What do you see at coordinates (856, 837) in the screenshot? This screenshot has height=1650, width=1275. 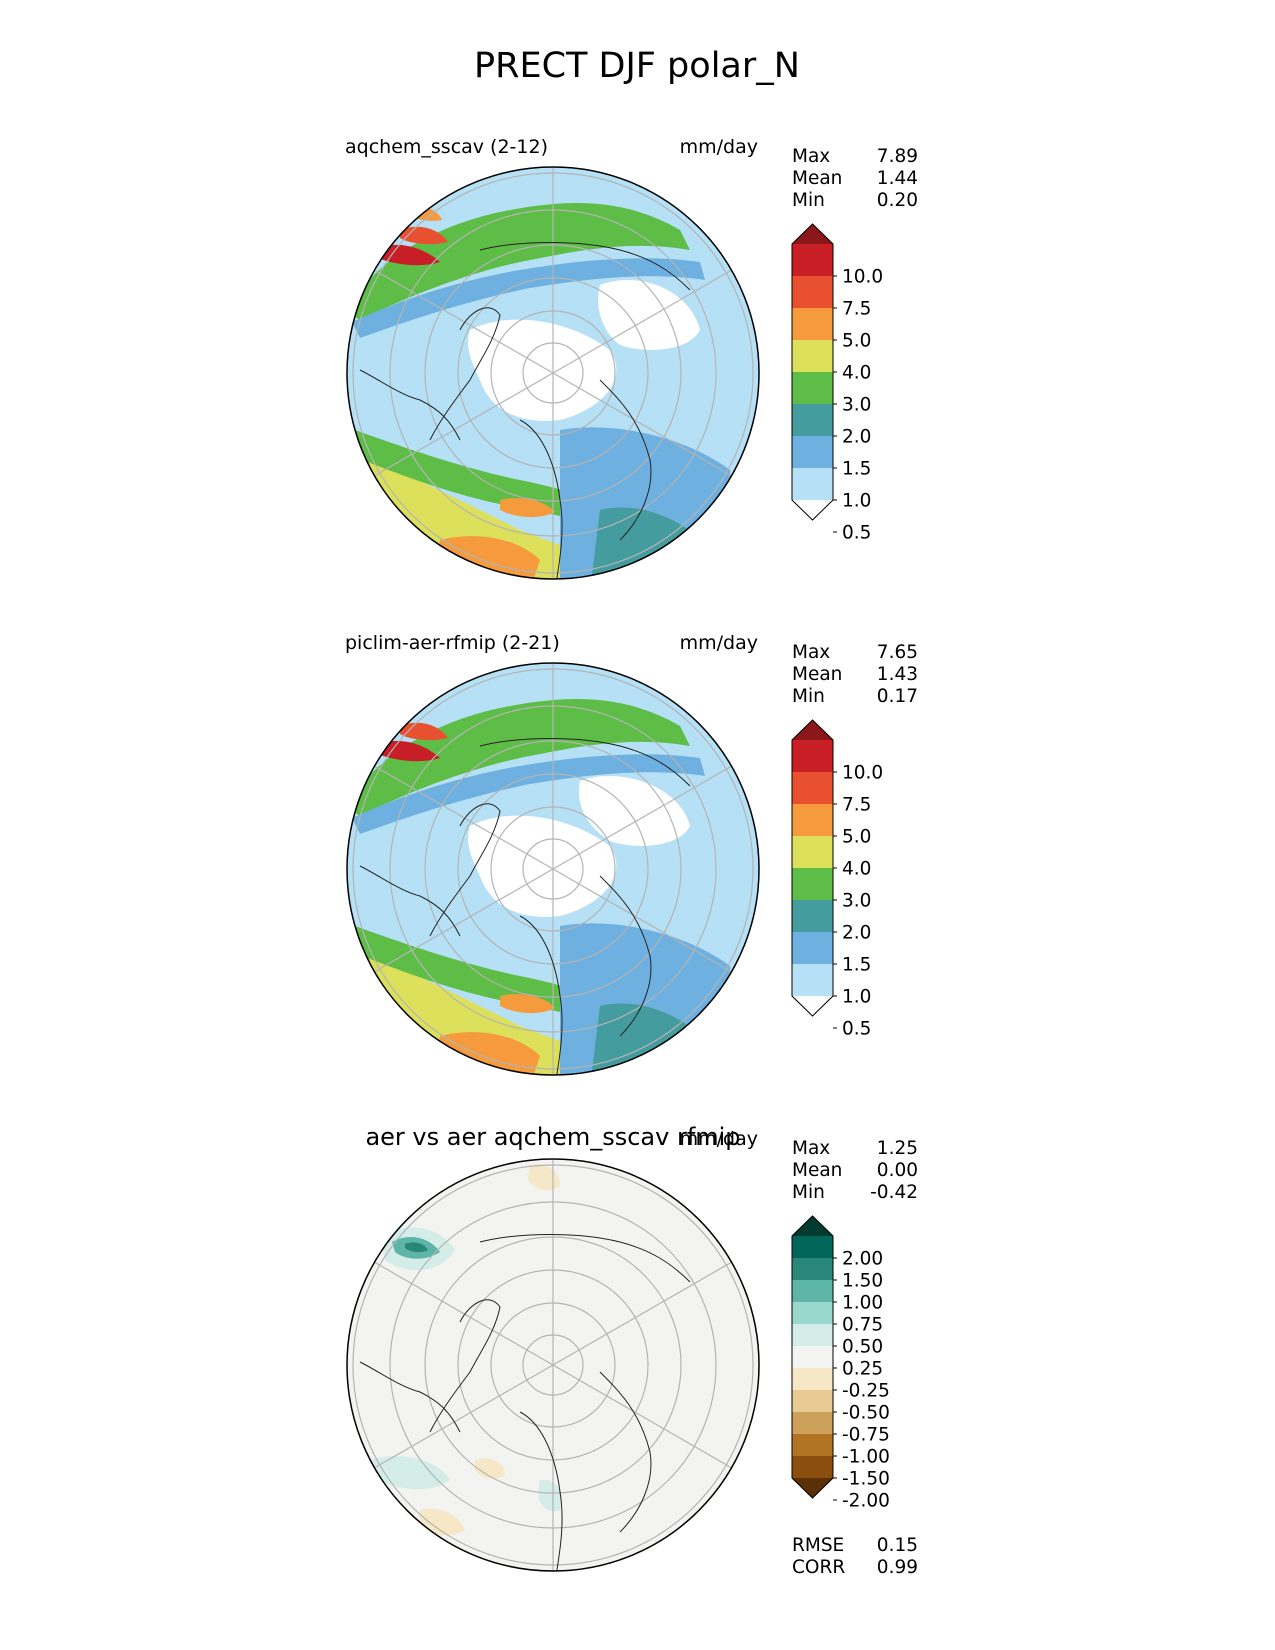 I see `colorbar-tick-label: 5.0` at bounding box center [856, 837].